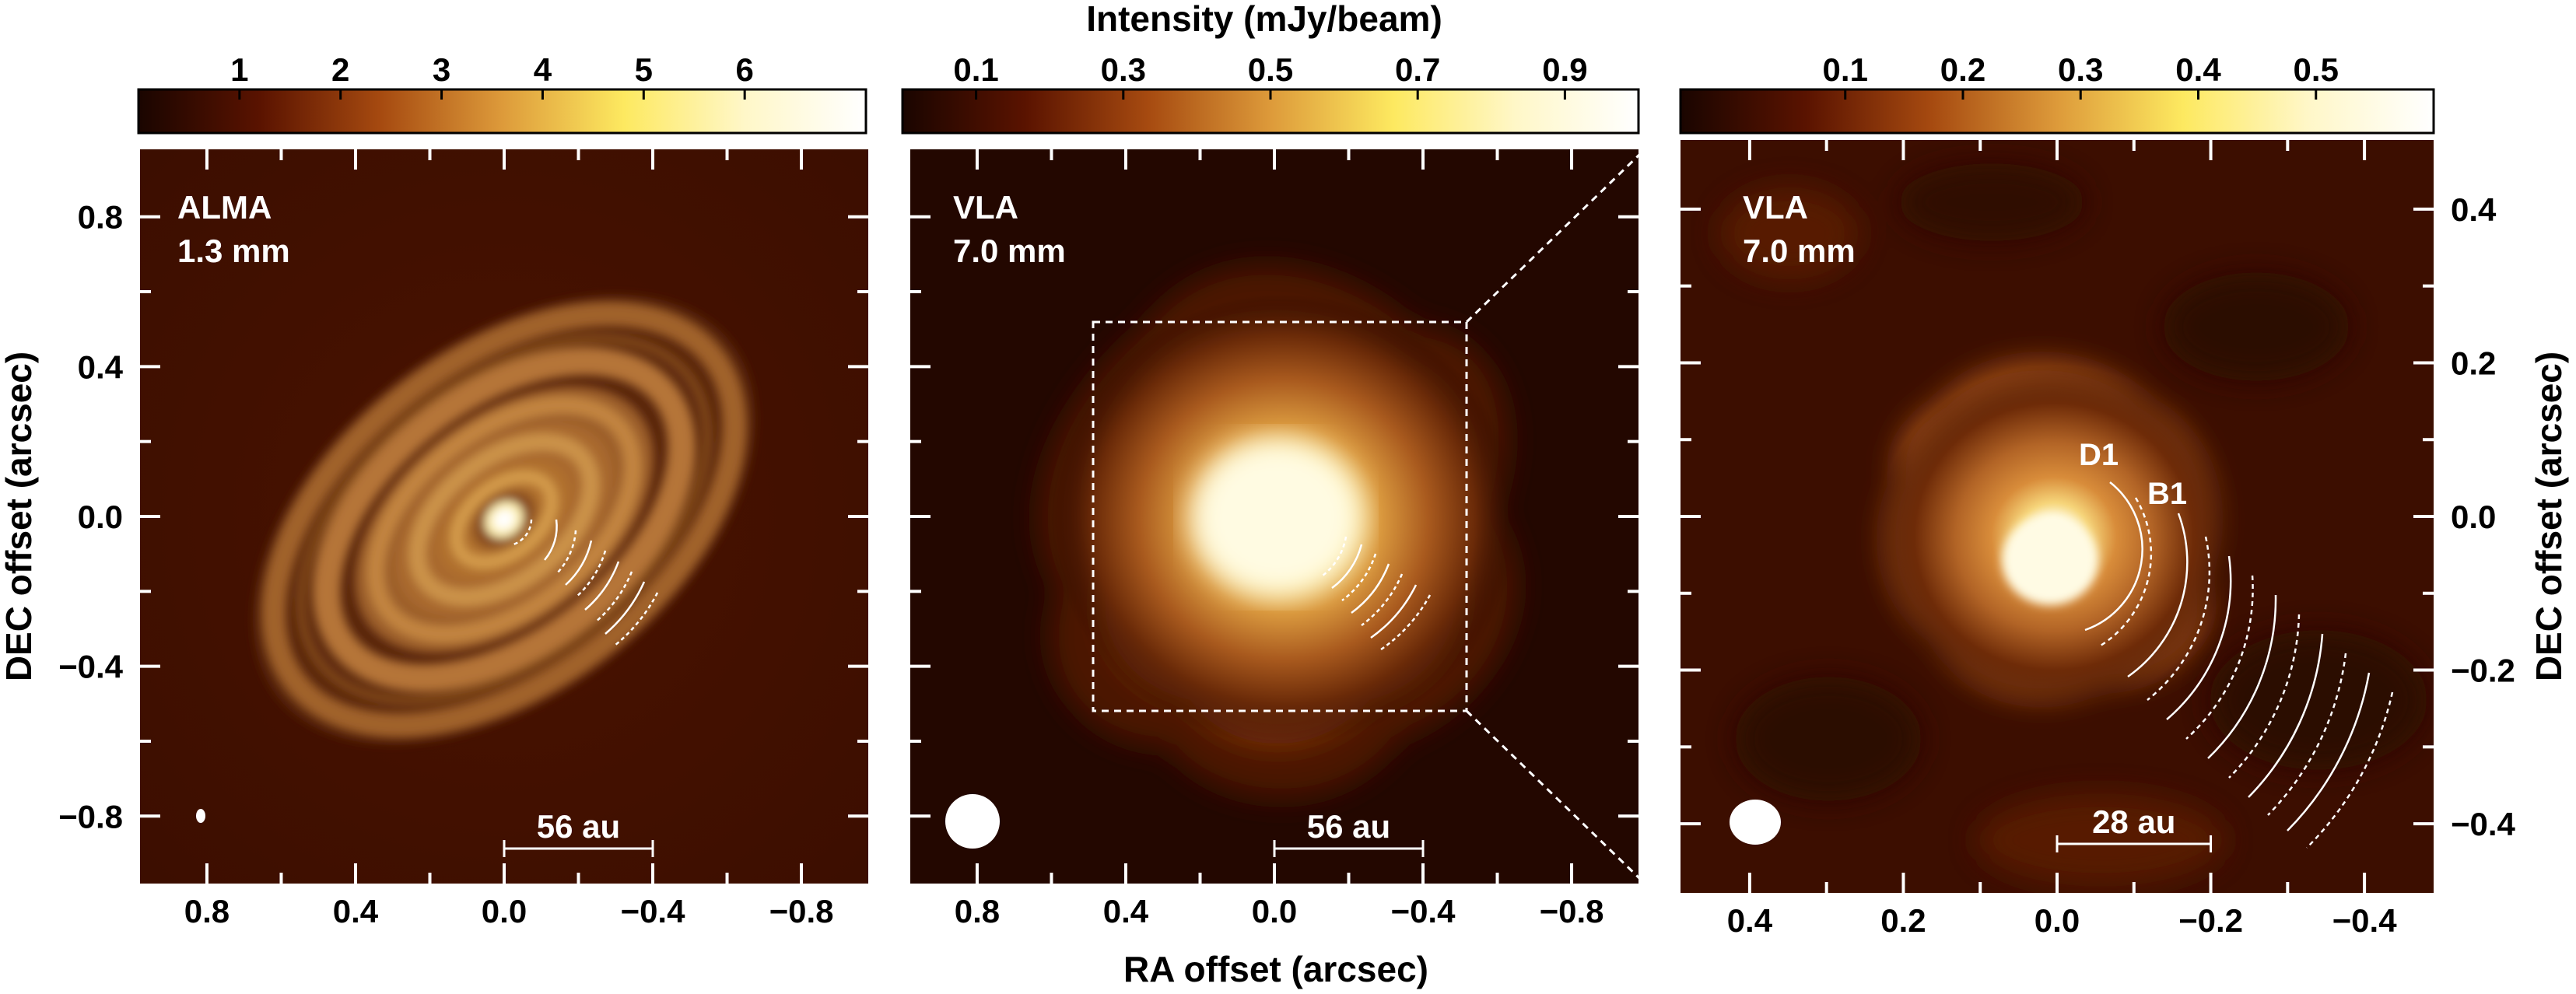  Describe the element at coordinates (586, 582) in the screenshot. I see `ring-arcs-alma` at that location.